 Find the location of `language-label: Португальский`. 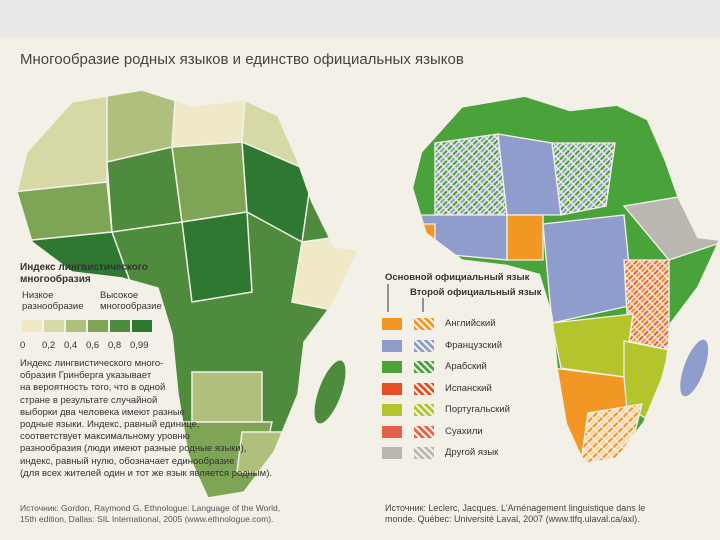

language-label: Португальский is located at coordinates (477, 409).